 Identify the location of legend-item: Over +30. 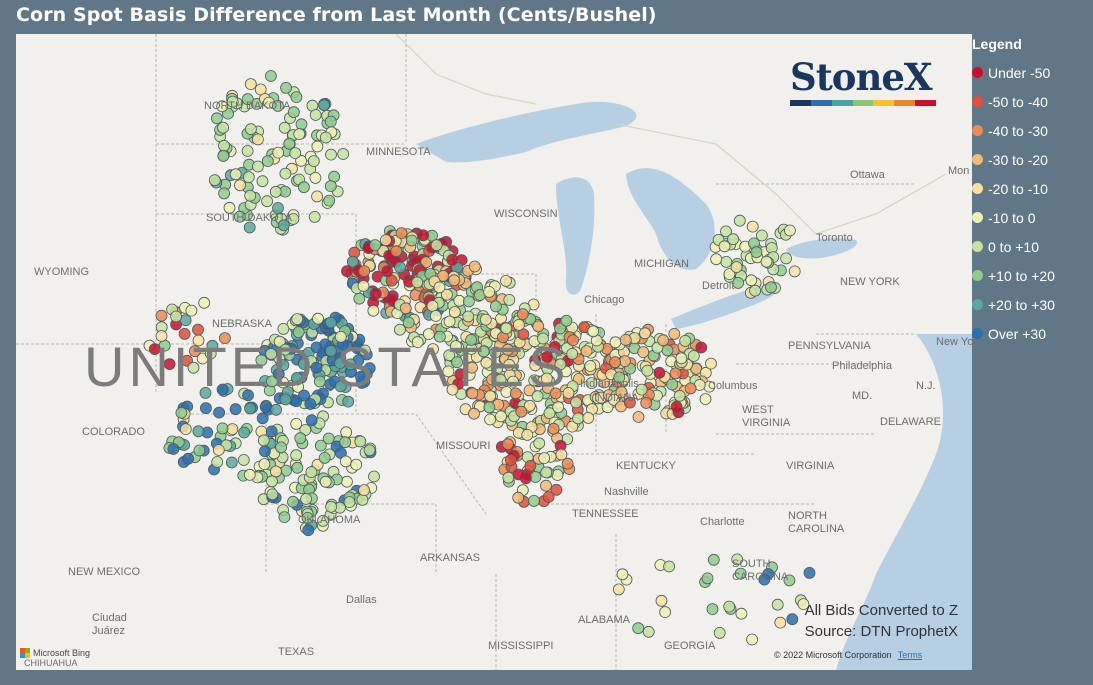
(1031, 333).